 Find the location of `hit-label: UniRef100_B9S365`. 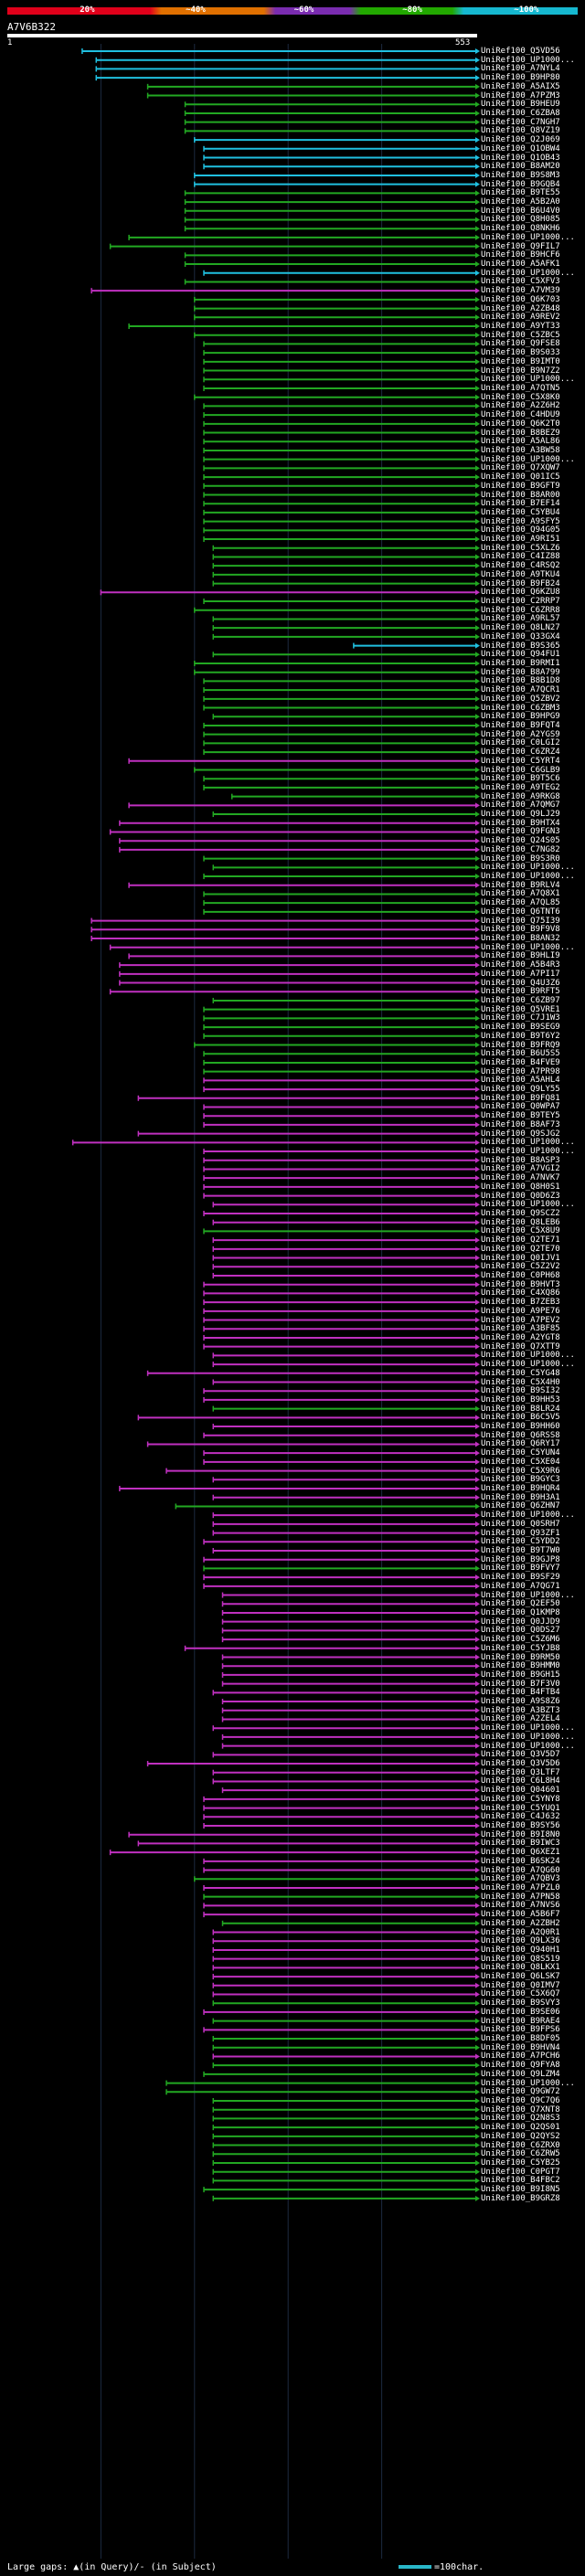

hit-label: UniRef100_B9S365 is located at coordinates (520, 646).